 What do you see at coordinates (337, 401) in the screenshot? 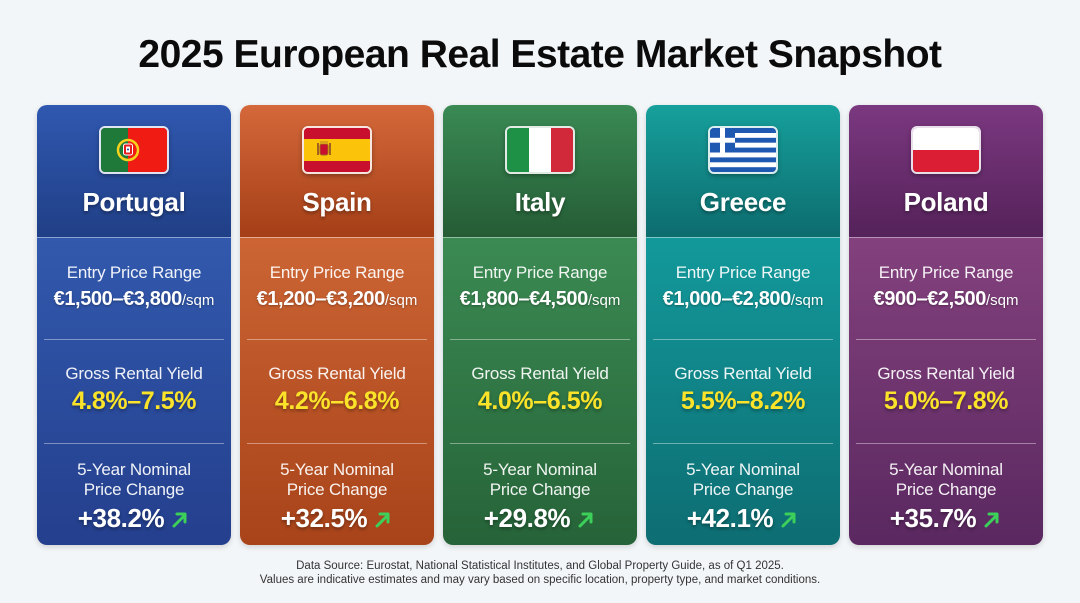
I see `rental-yield-value: 4.2%–6.8%` at bounding box center [337, 401].